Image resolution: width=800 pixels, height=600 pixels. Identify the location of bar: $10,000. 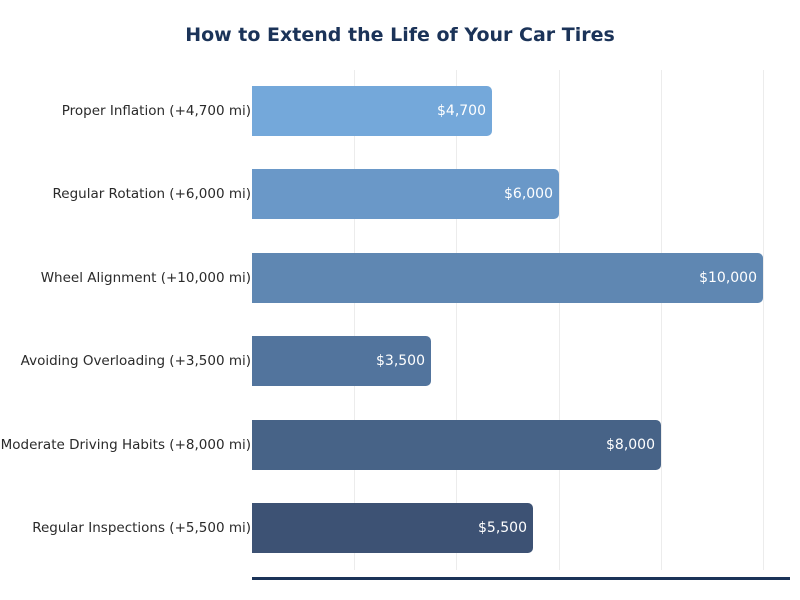
(507, 278).